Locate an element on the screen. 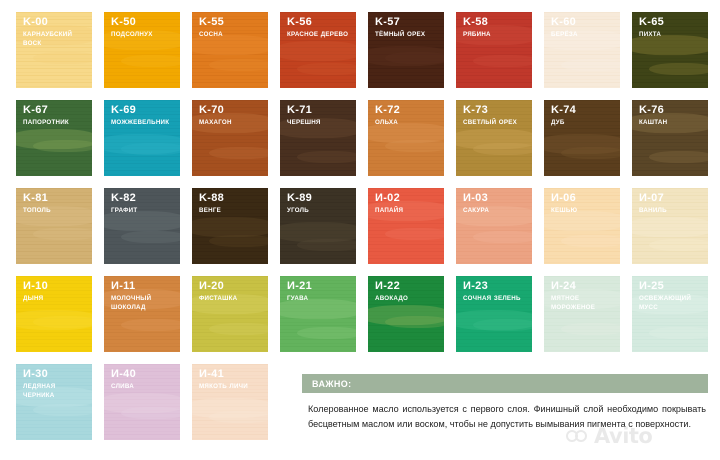 The width and height of the screenshot is (720, 460). swatch-code: K-74 is located at coordinates (564, 110).